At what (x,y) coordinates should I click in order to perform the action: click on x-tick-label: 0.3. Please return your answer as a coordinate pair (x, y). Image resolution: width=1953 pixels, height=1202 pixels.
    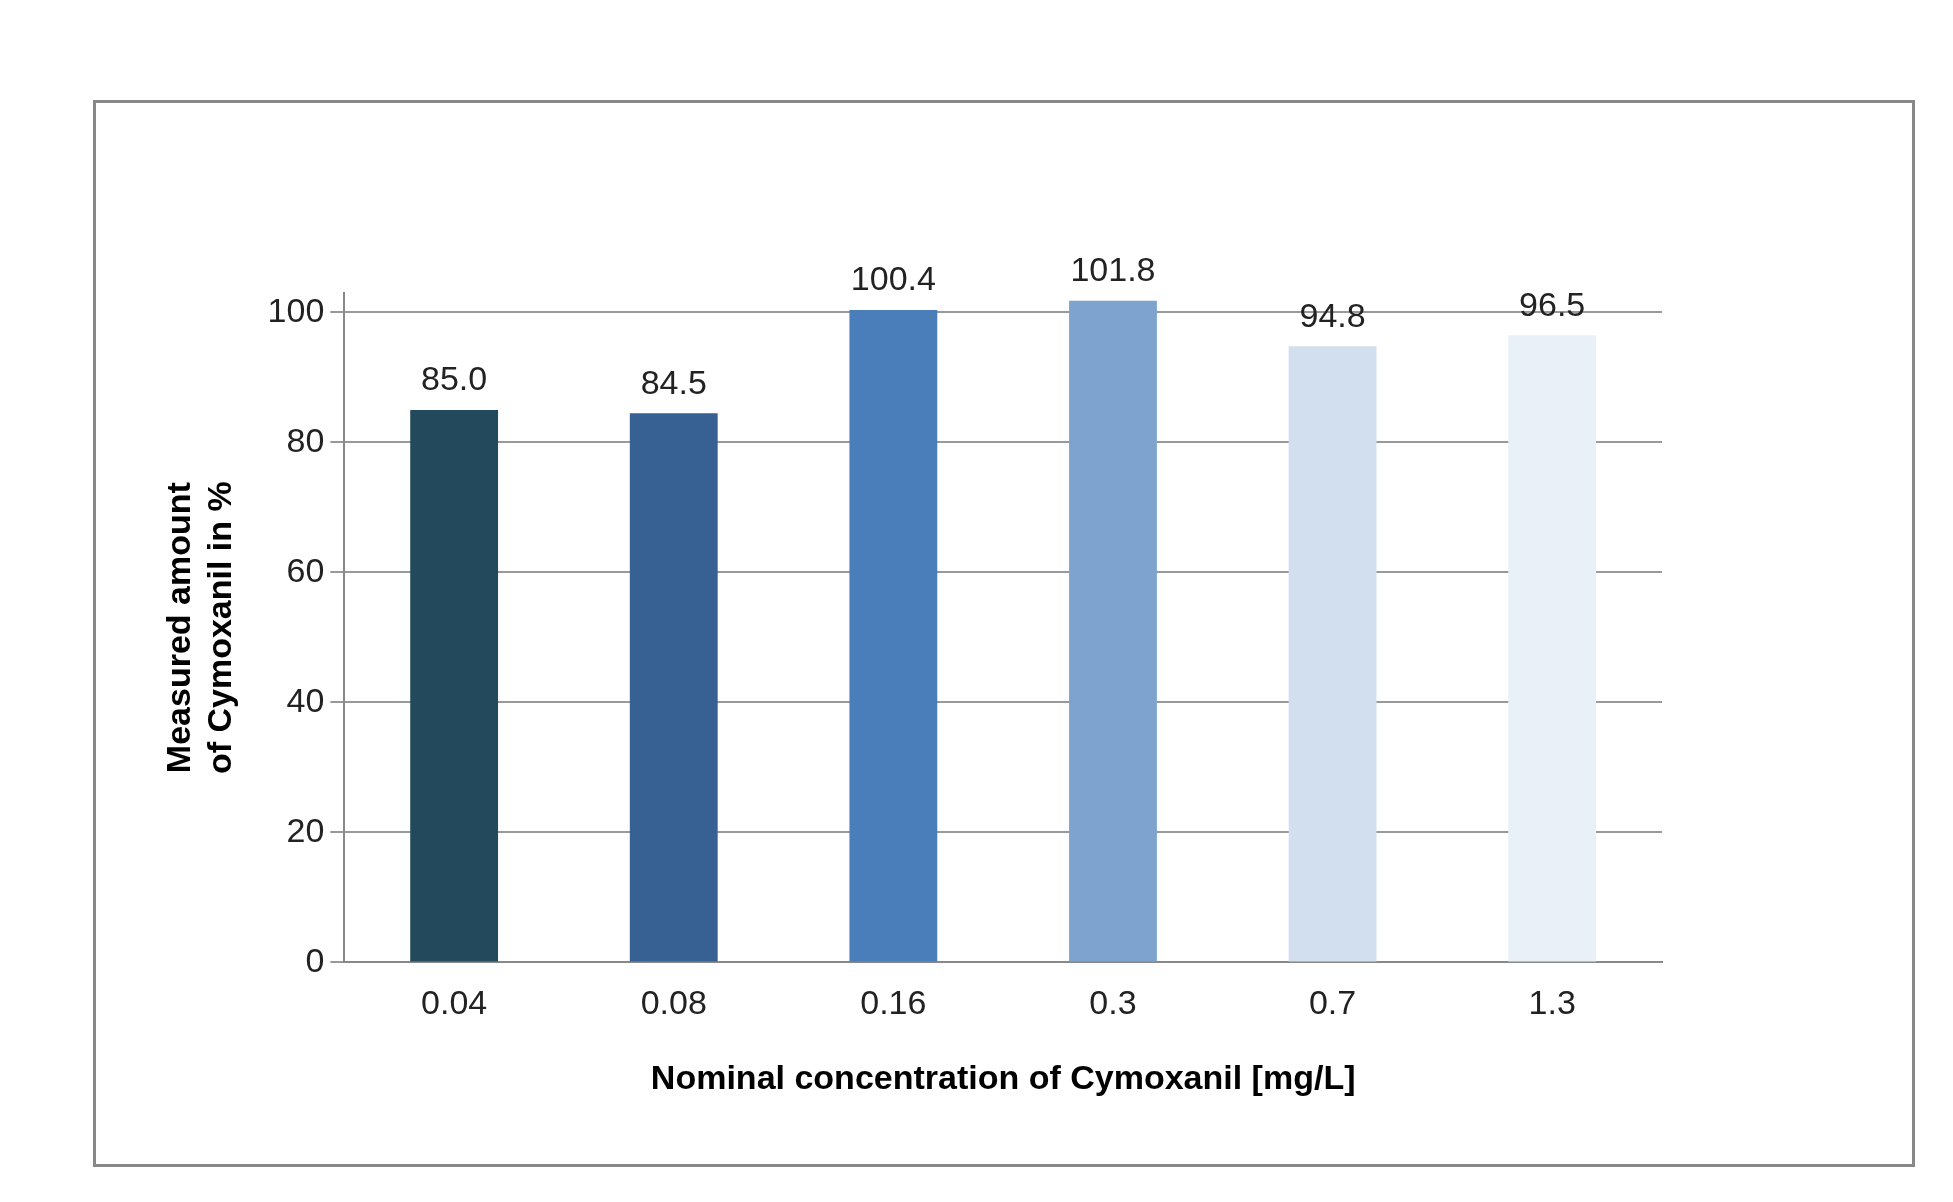
    Looking at the image, I should click on (1113, 1002).